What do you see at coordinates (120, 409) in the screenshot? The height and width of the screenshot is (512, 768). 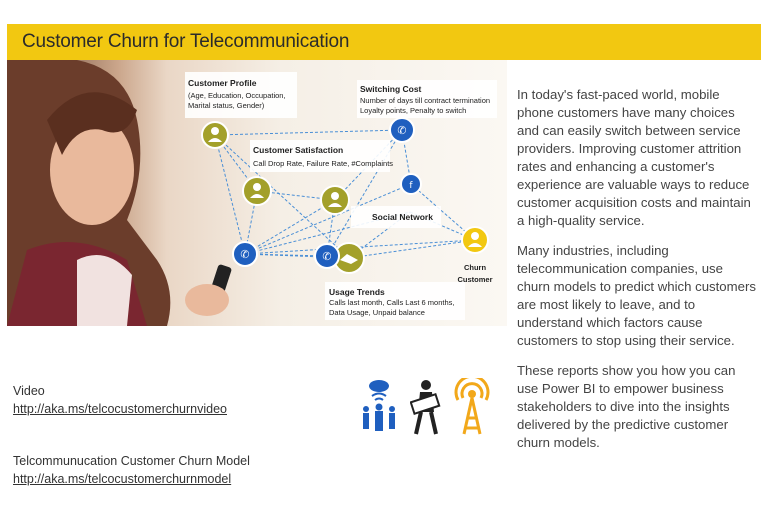 I see `video-link: http://aka.ms/telcocustomerchurnvideo` at bounding box center [120, 409].